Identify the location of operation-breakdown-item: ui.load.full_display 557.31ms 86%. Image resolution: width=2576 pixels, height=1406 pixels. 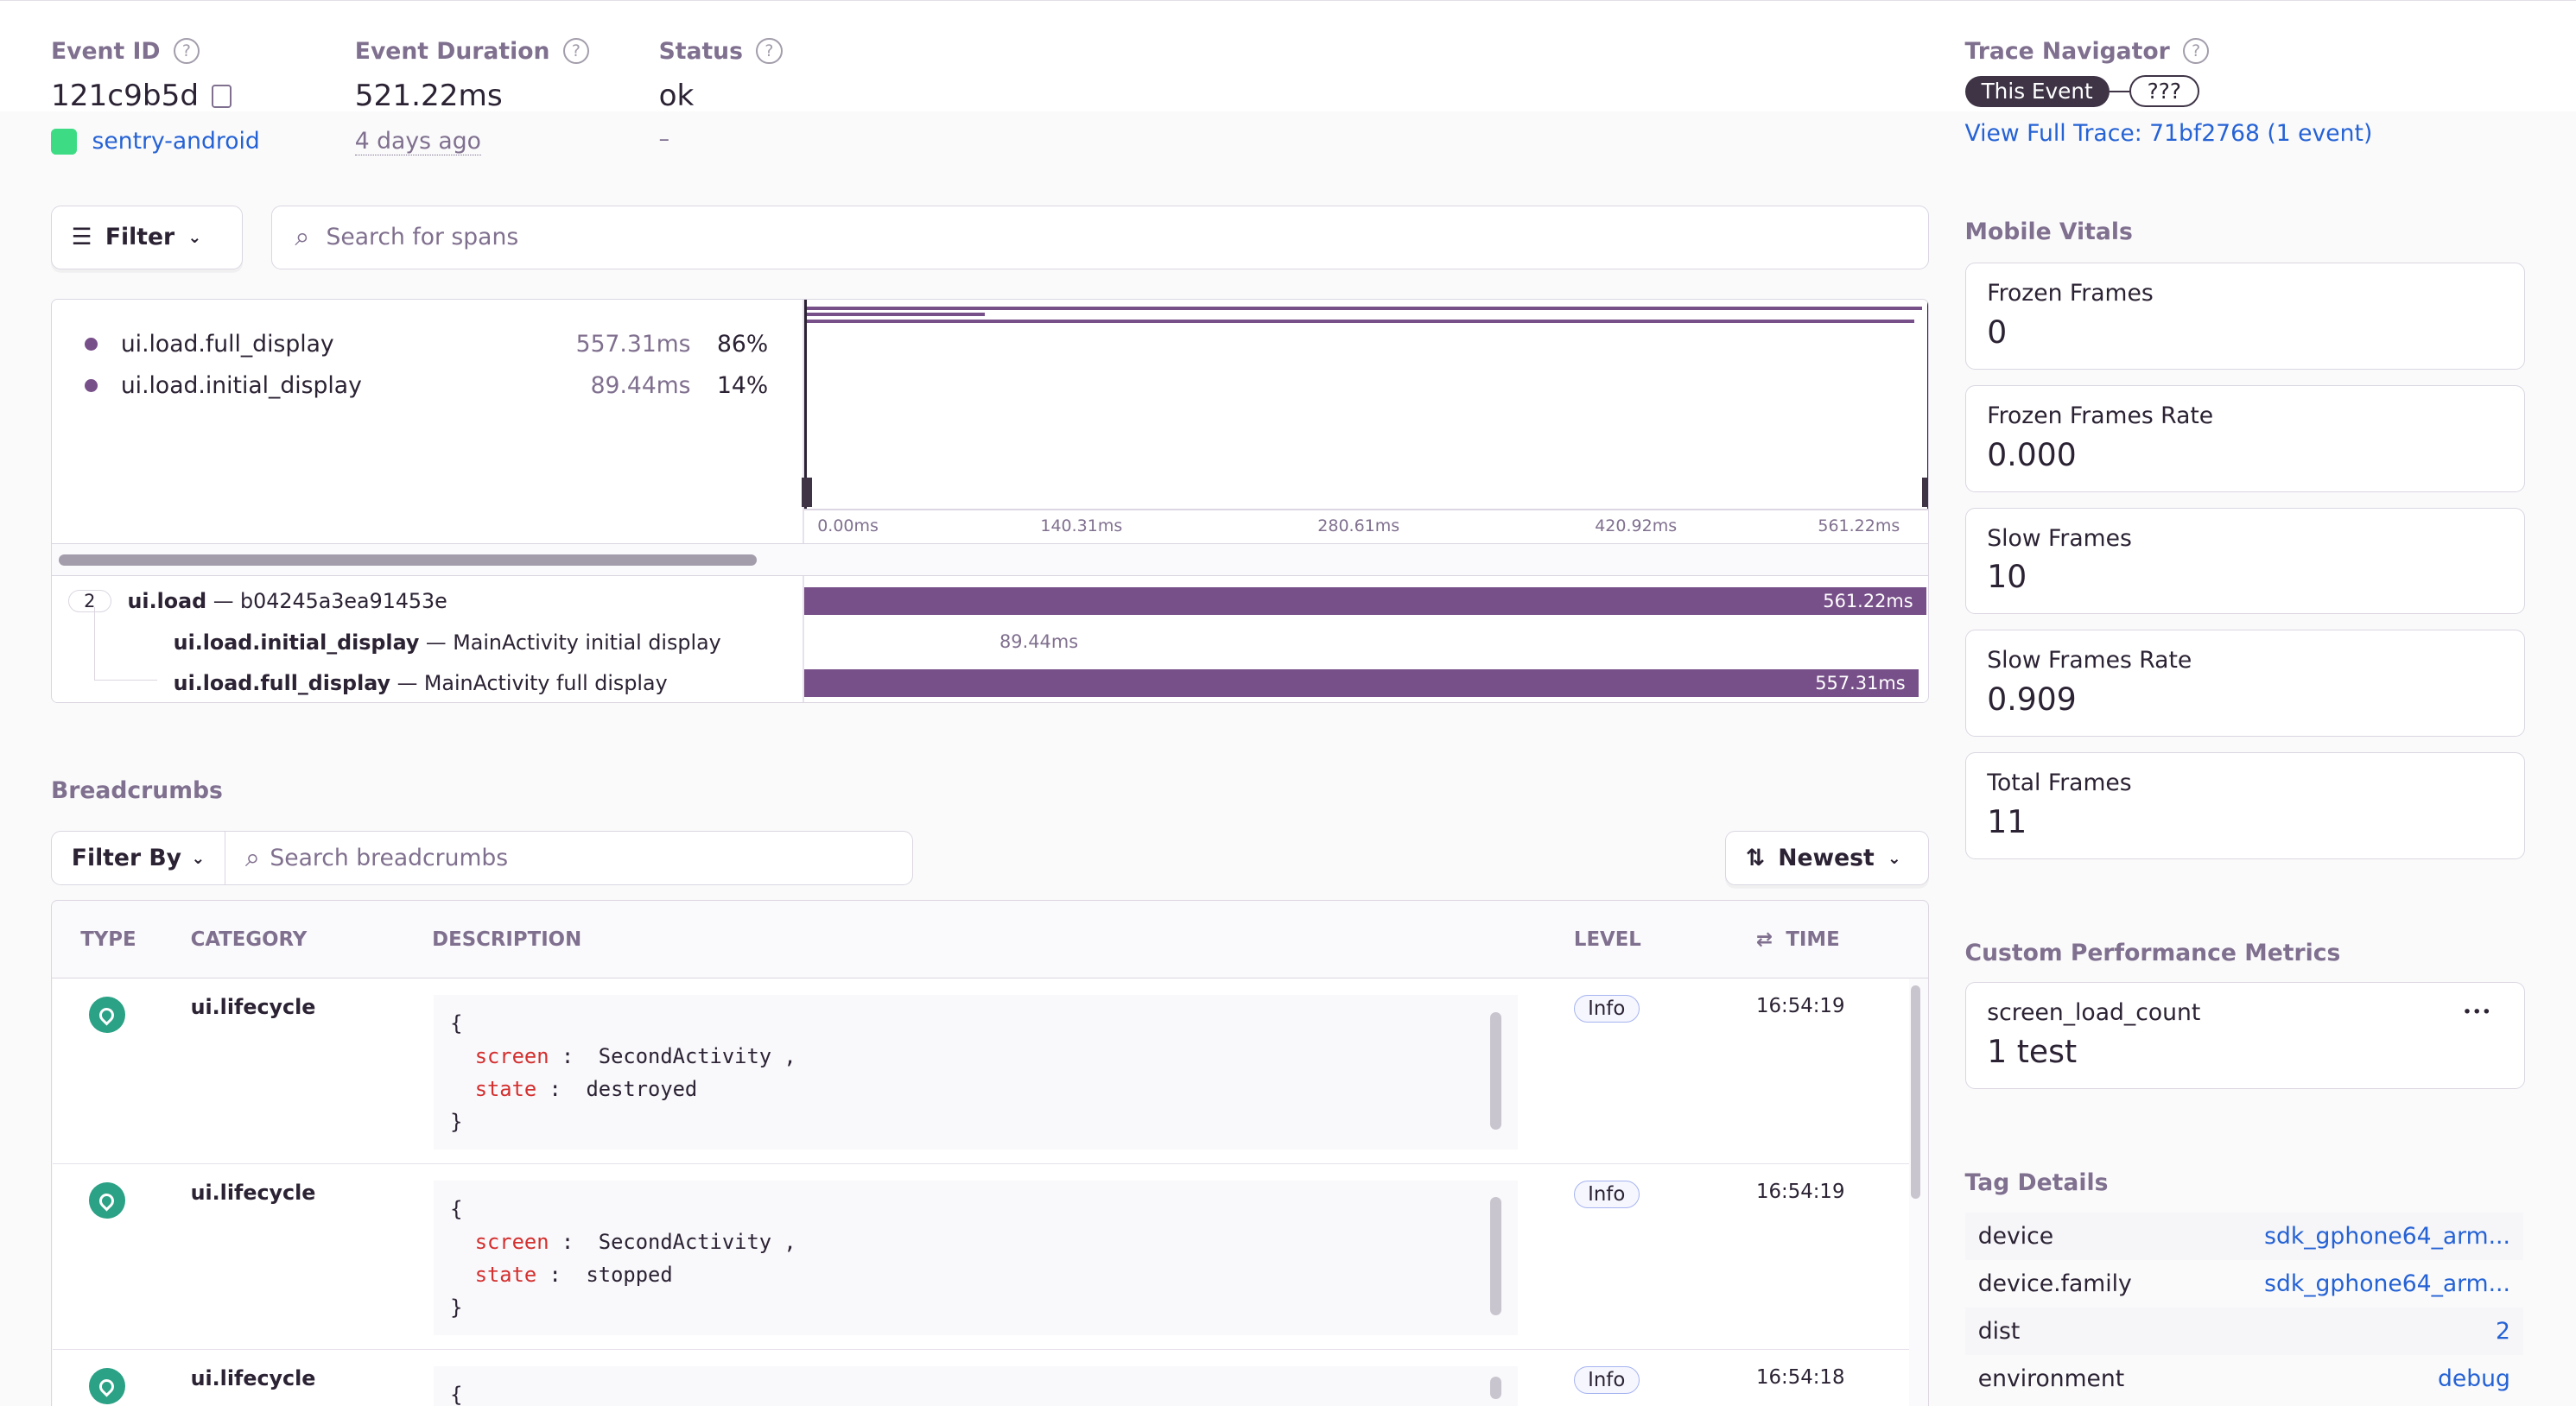
(426, 344).